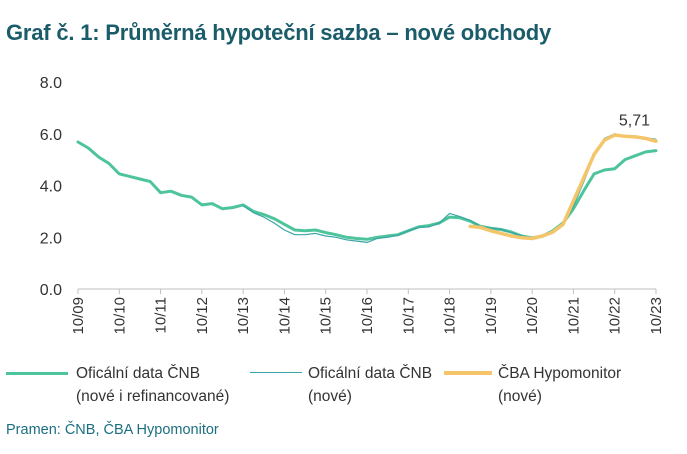  What do you see at coordinates (51, 135) in the screenshot?
I see `y-tick-label: 6.0` at bounding box center [51, 135].